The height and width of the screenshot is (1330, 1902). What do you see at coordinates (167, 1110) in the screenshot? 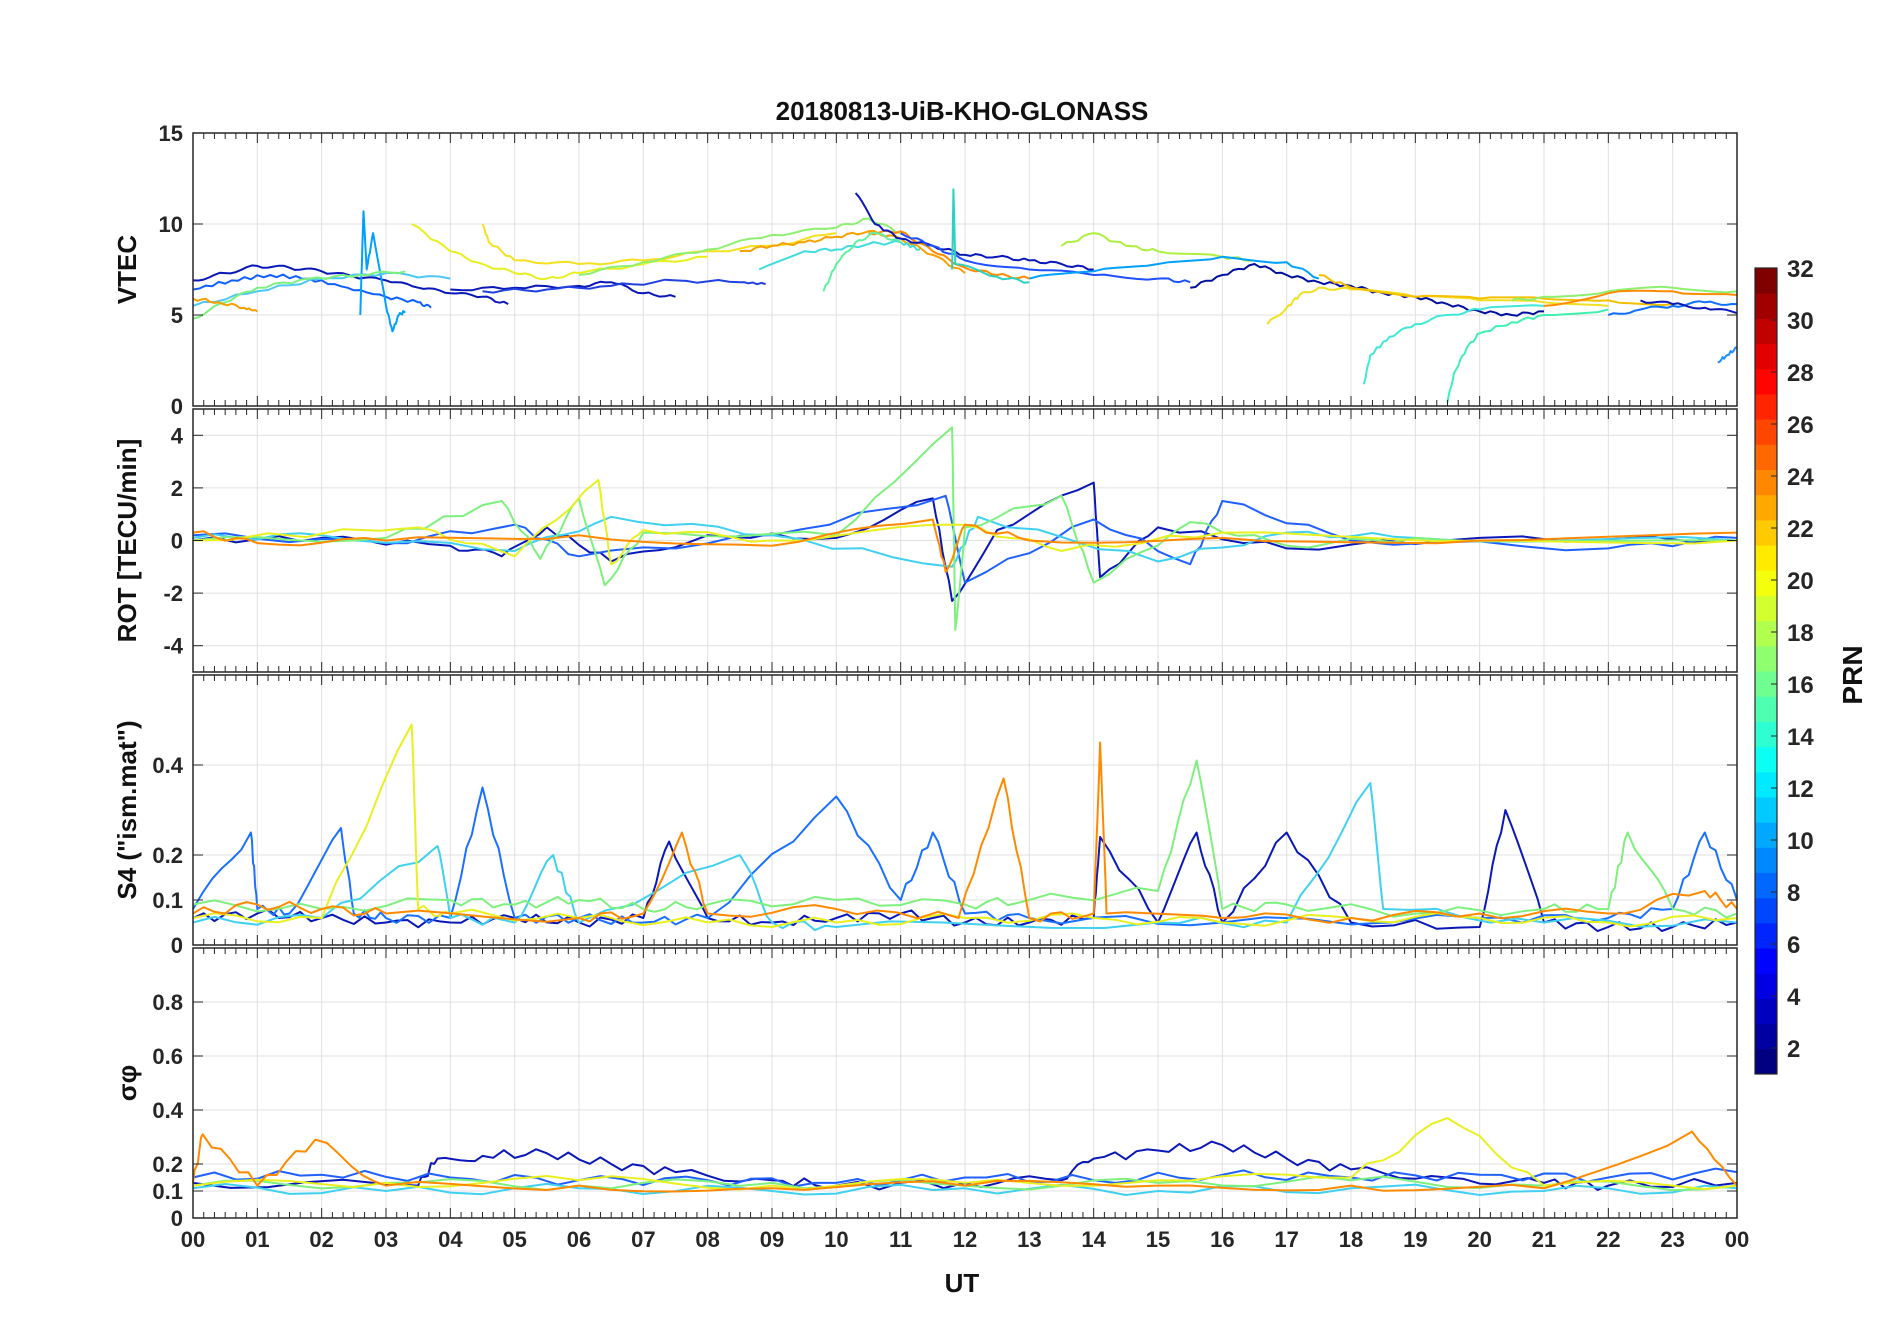
I see `y-tick-label: 0.4` at bounding box center [167, 1110].